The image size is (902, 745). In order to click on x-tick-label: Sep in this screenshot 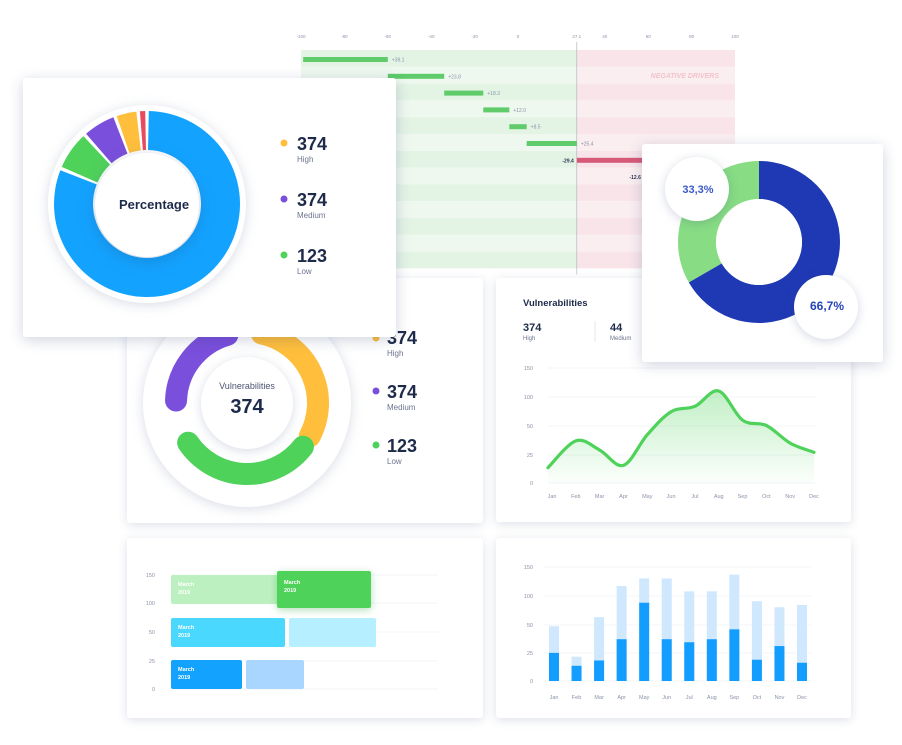, I will do `click(734, 698)`.